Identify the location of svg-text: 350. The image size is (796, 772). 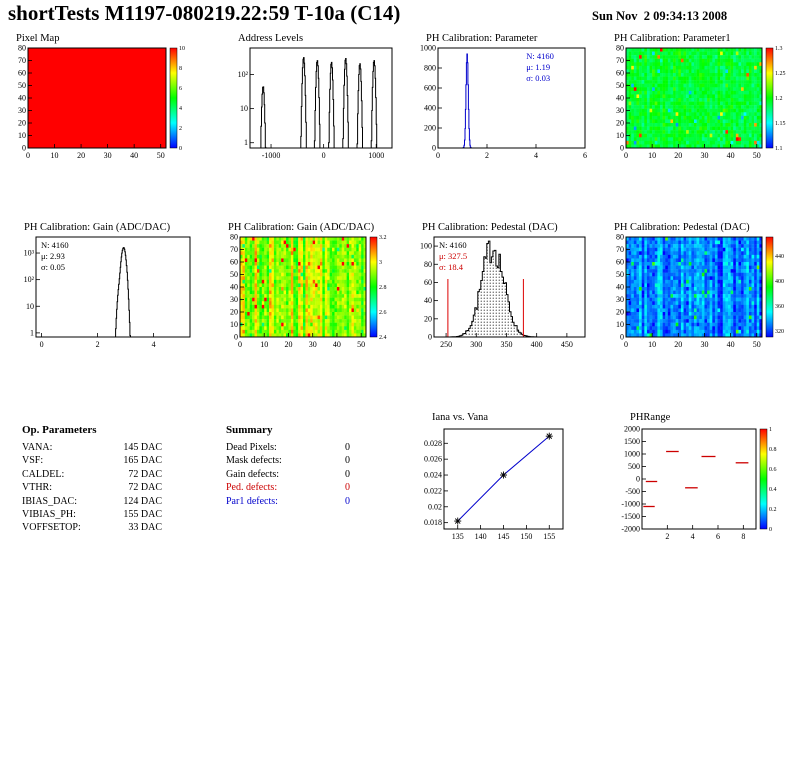
(506, 344).